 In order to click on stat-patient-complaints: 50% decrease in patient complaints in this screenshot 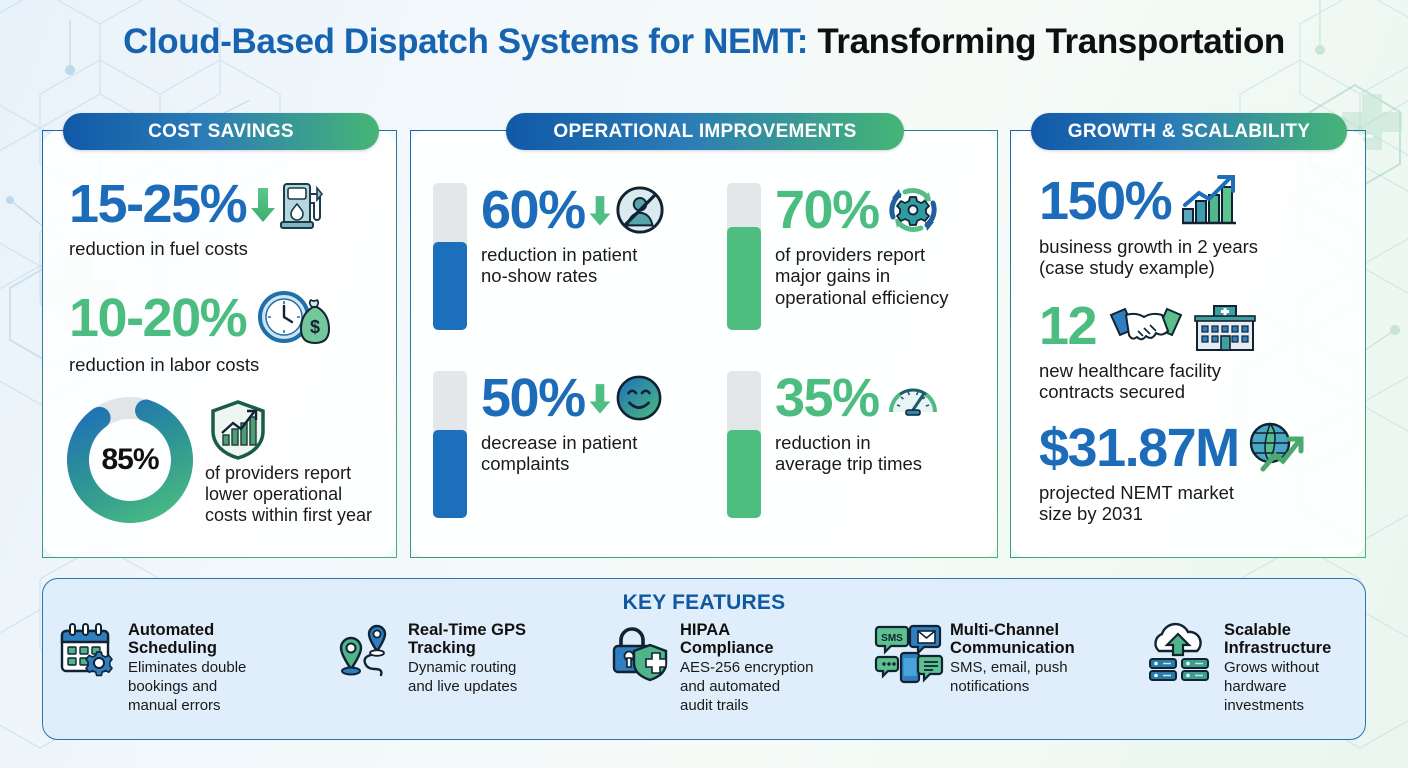, I will do `click(548, 444)`.